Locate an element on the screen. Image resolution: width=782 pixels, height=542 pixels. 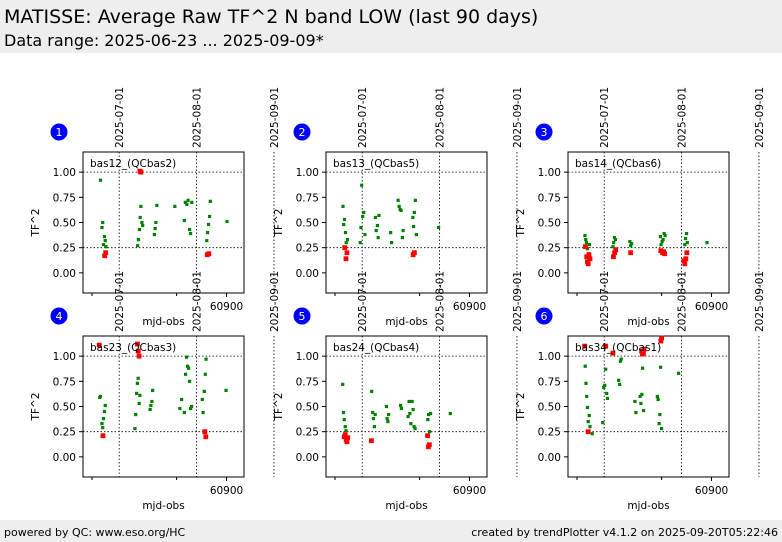
panel-number-badge is located at coordinates (544, 132).